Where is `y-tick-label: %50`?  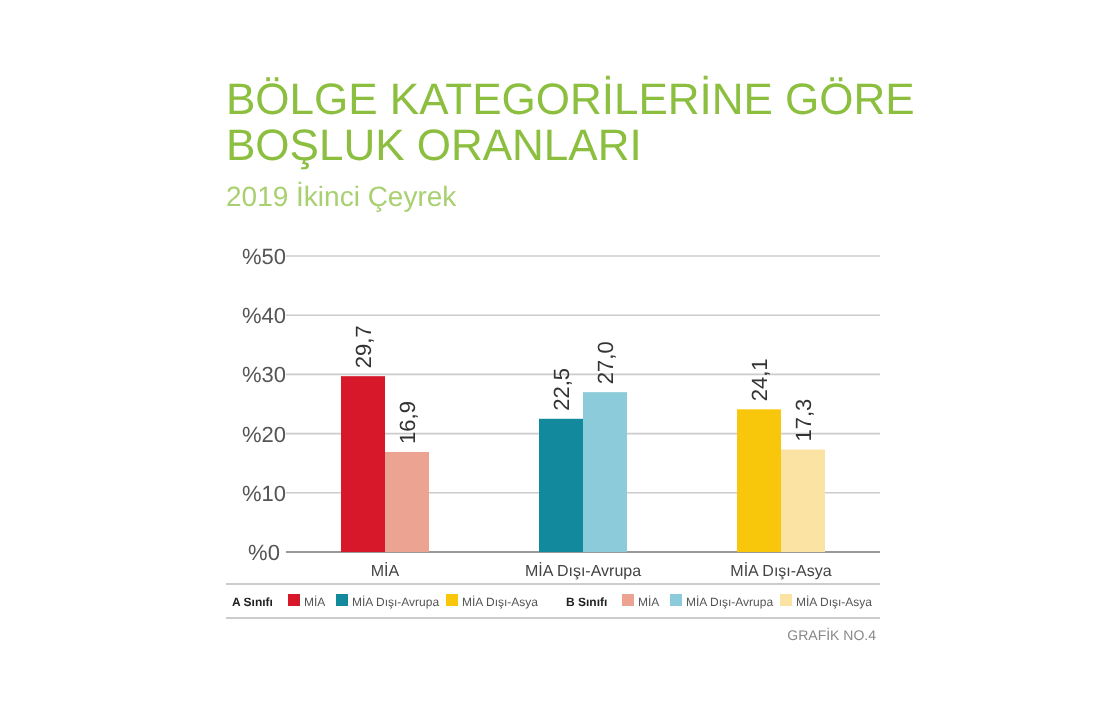 y-tick-label: %50 is located at coordinates (264, 258).